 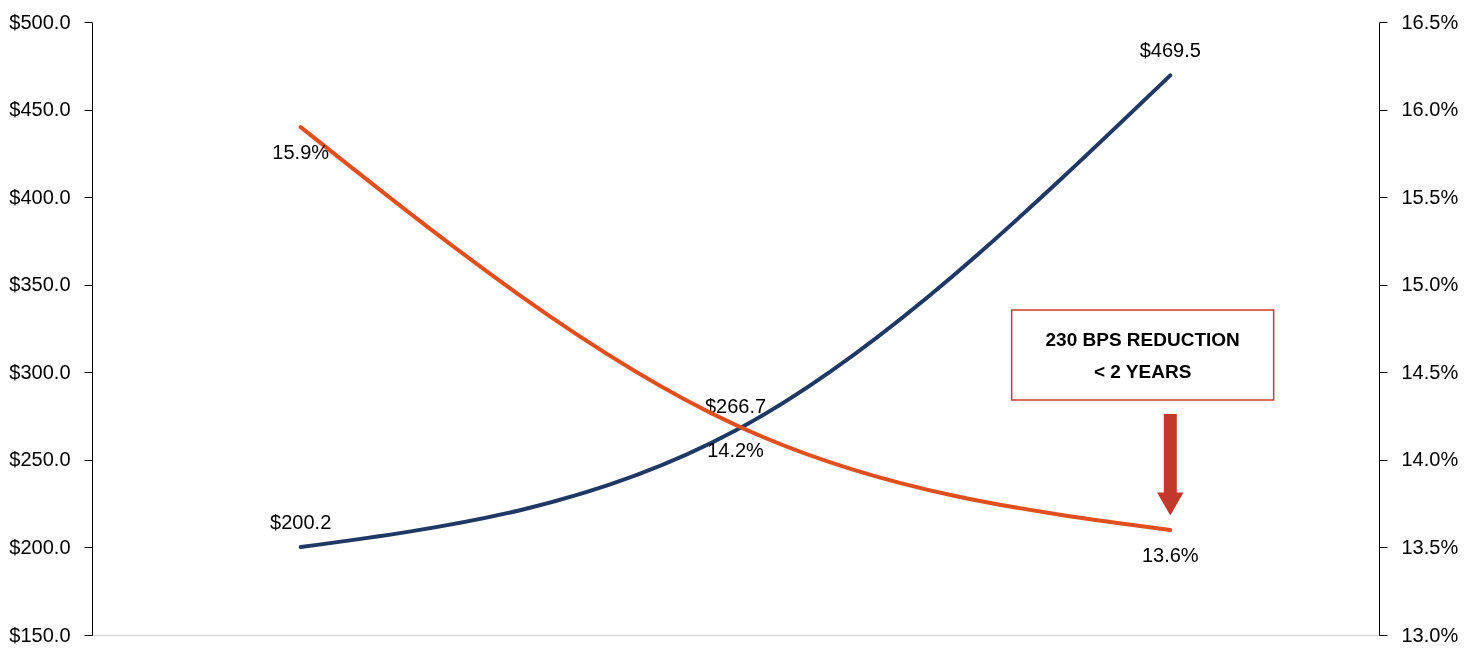 What do you see at coordinates (40, 284) in the screenshot?
I see `y-tick-label: $350.0` at bounding box center [40, 284].